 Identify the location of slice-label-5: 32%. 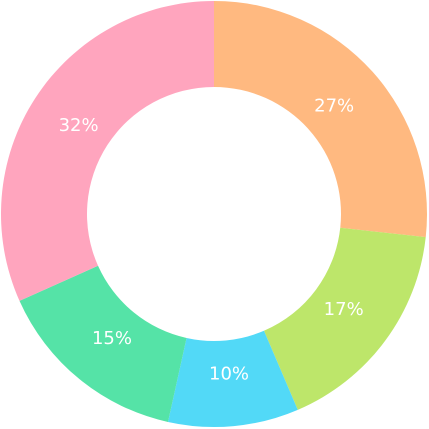
(79, 125).